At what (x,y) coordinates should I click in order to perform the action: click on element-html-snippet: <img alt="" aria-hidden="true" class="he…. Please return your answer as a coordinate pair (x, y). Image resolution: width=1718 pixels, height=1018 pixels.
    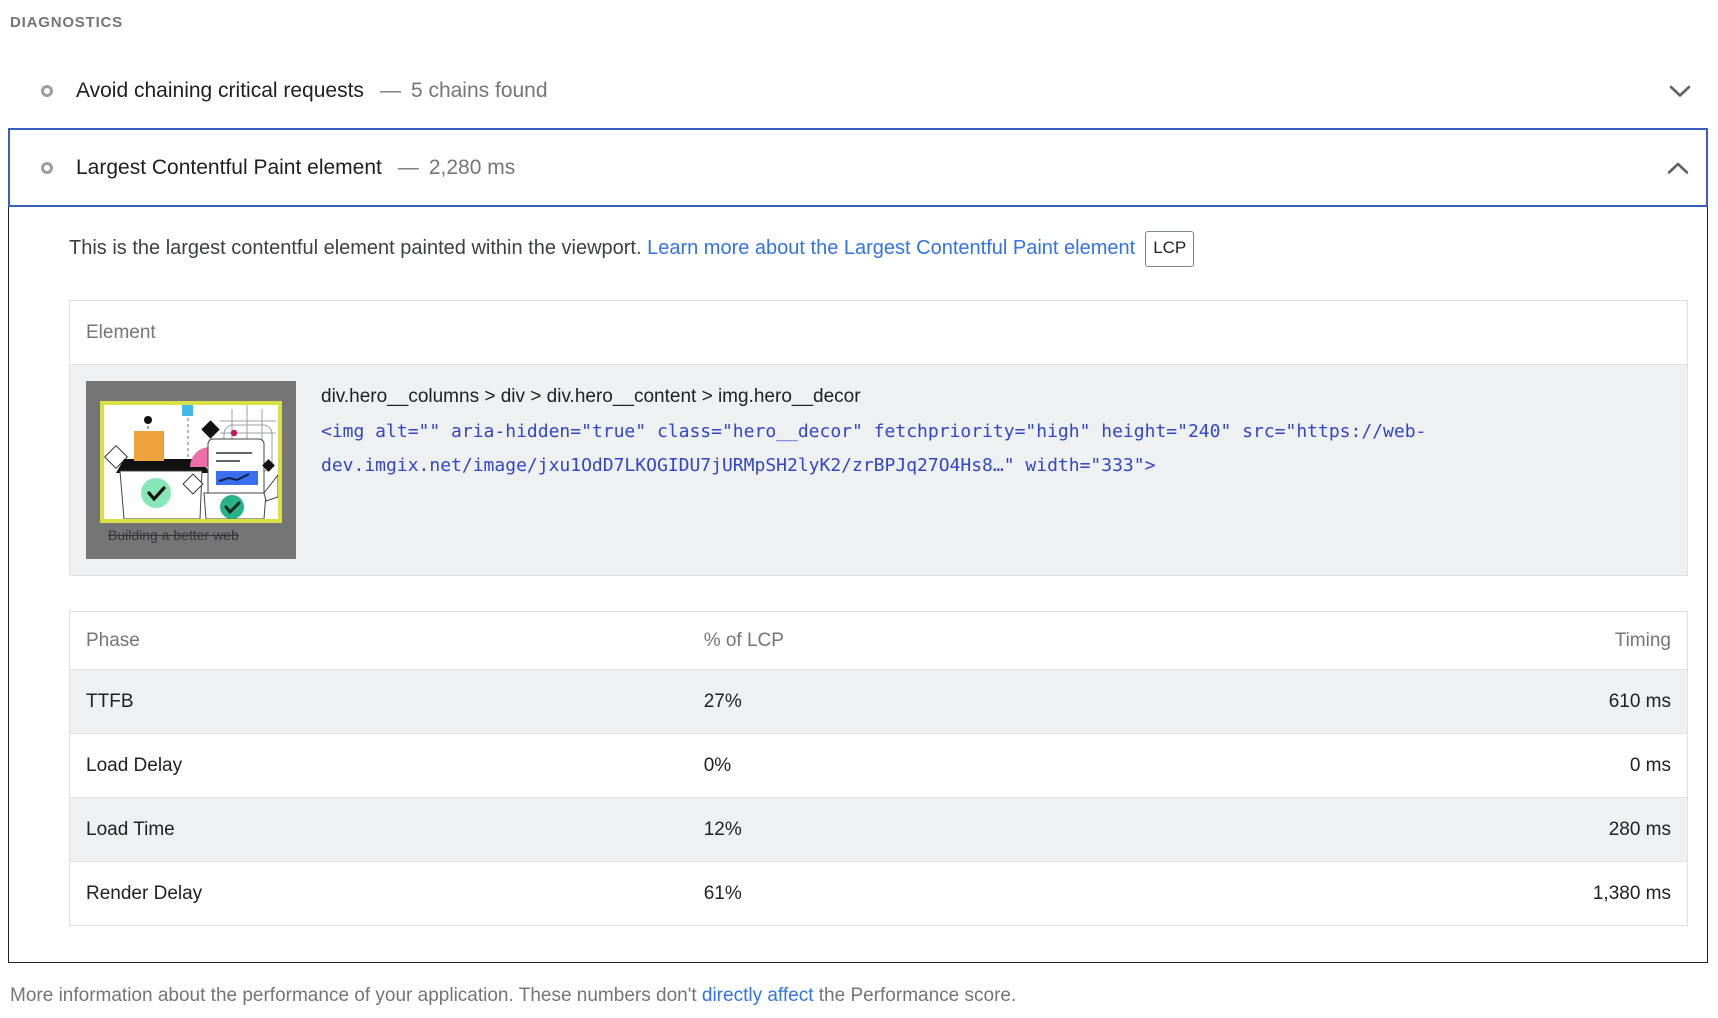
    Looking at the image, I should click on (873, 449).